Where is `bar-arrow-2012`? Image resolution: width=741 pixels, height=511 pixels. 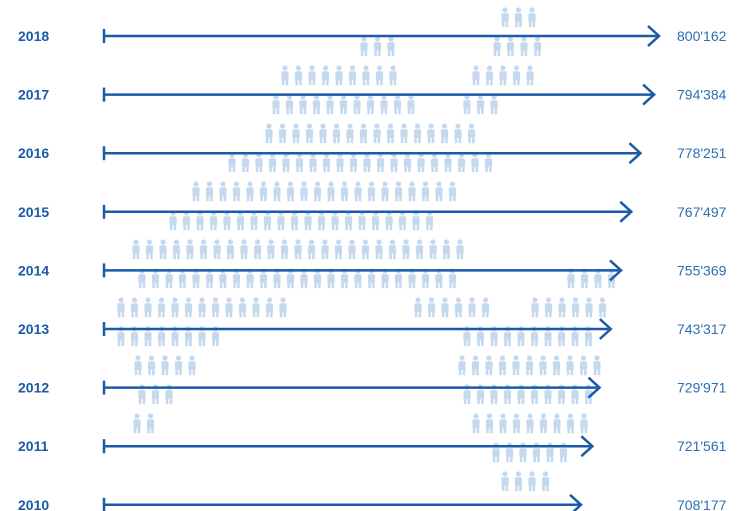
bar-arrow-2012 is located at coordinates (352, 387).